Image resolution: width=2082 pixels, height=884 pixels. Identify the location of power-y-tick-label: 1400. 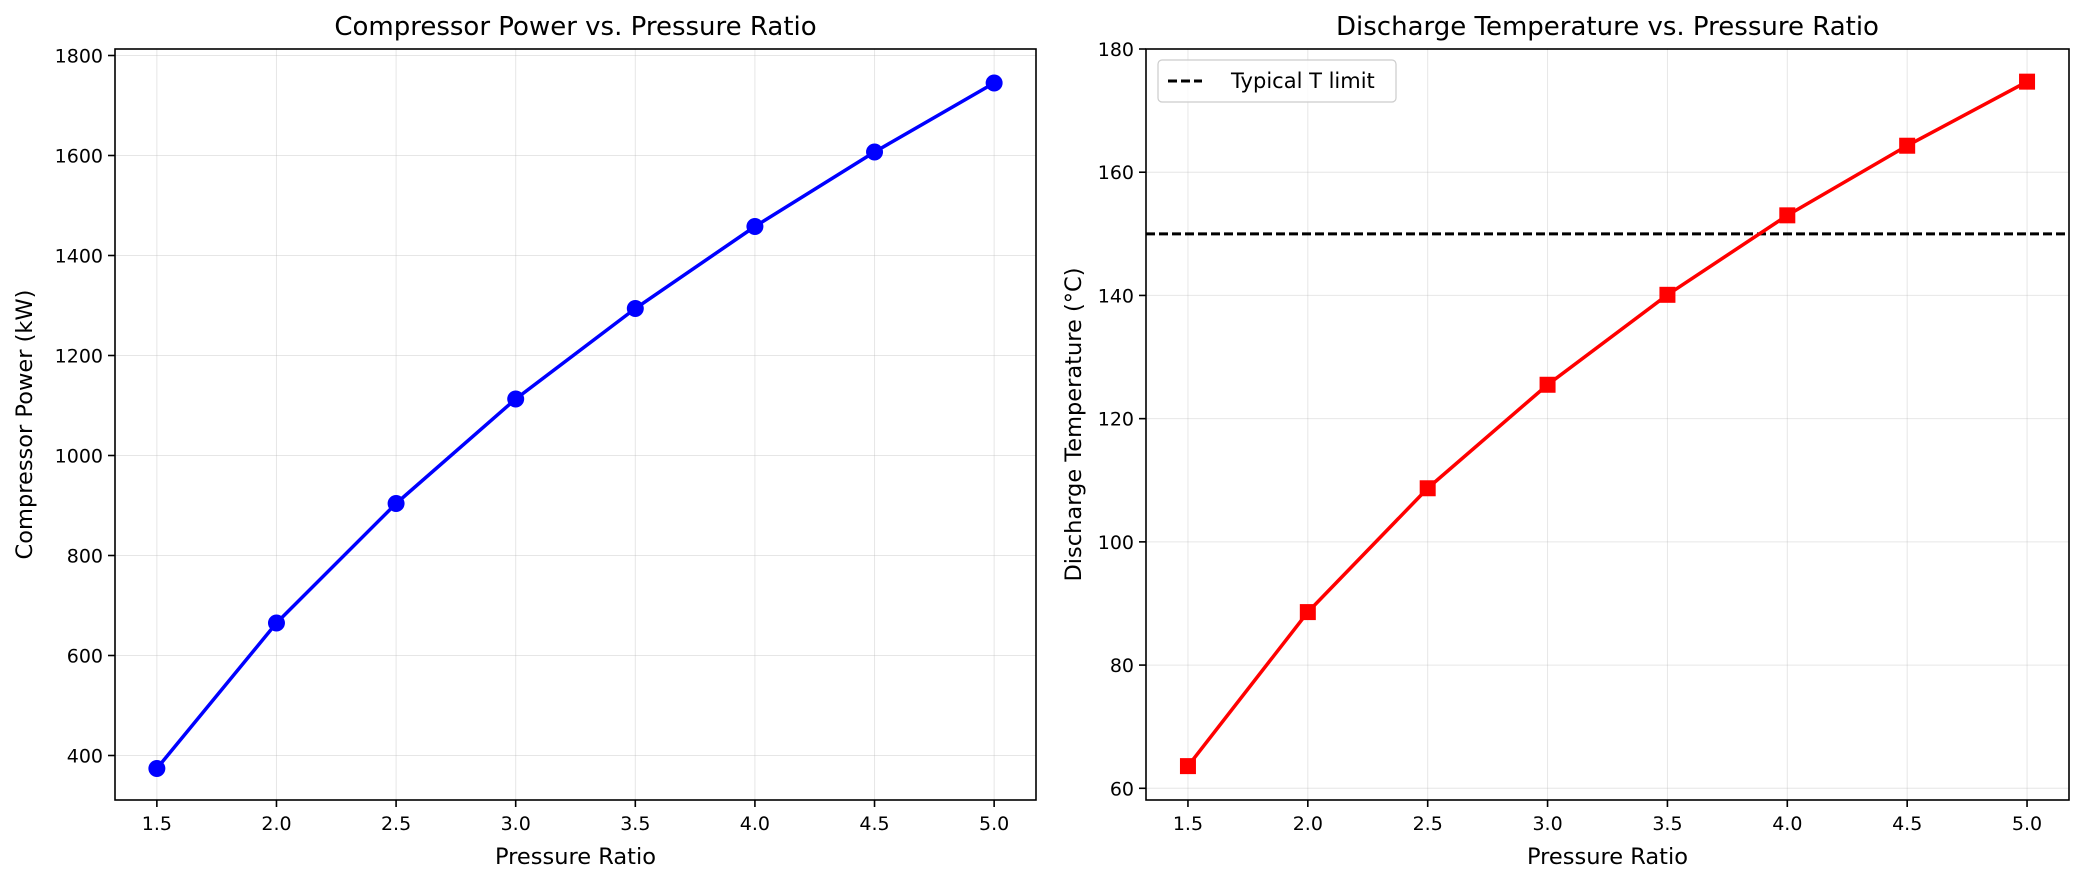
(79, 257).